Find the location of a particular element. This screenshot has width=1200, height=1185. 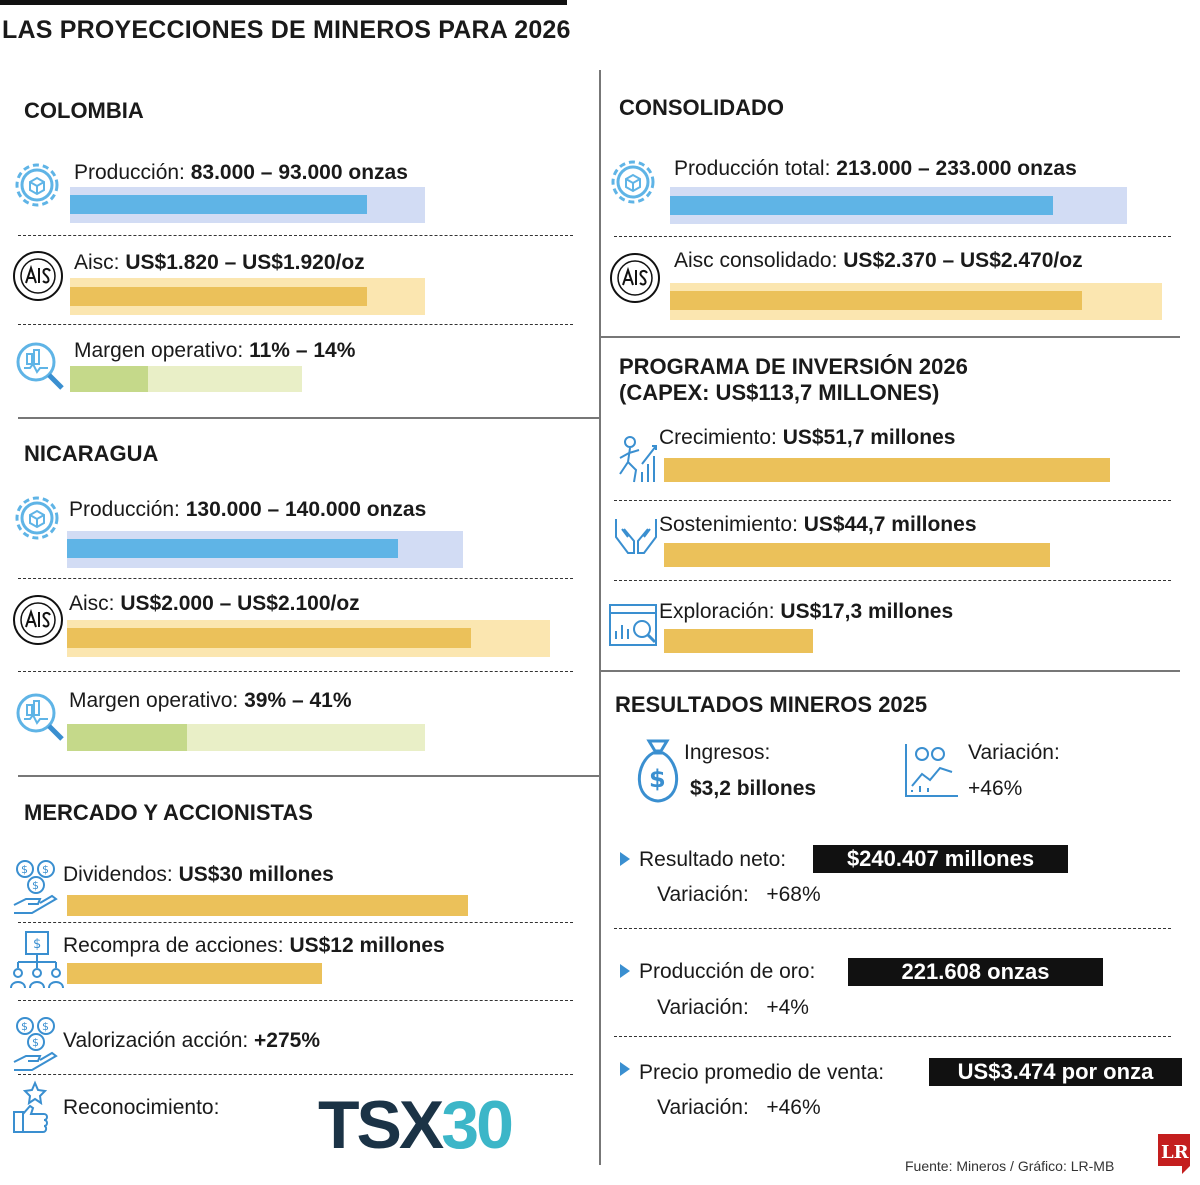

source-credit: Fuente: Mineros / Gráfico: LR-MB is located at coordinates (1010, 1166).